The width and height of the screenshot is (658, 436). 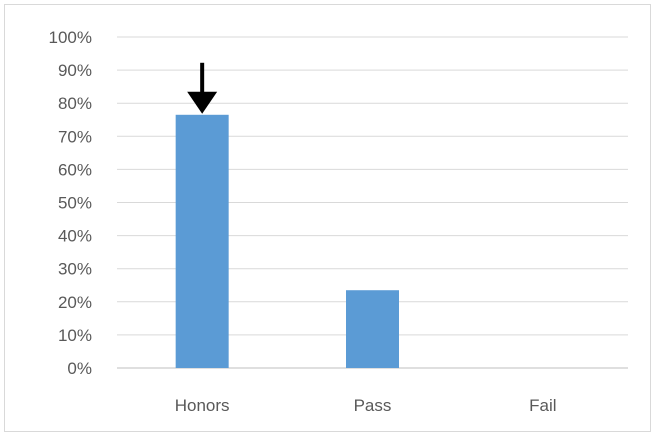 I want to click on y-tick-label: 70%, so click(x=75, y=136).